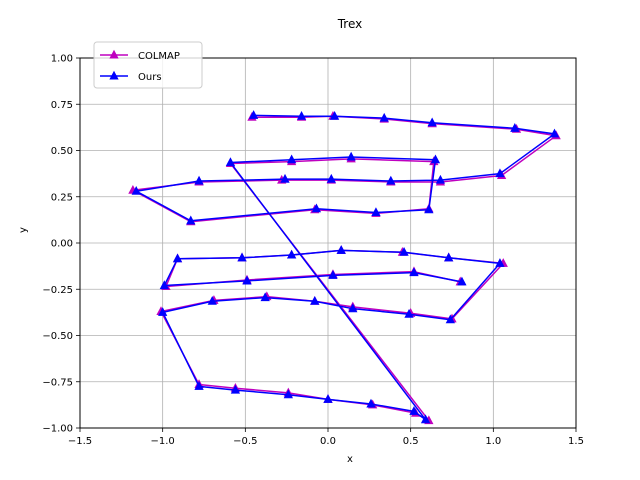  Describe the element at coordinates (62, 151) in the screenshot. I see `y-tick-label: 0.50` at that location.